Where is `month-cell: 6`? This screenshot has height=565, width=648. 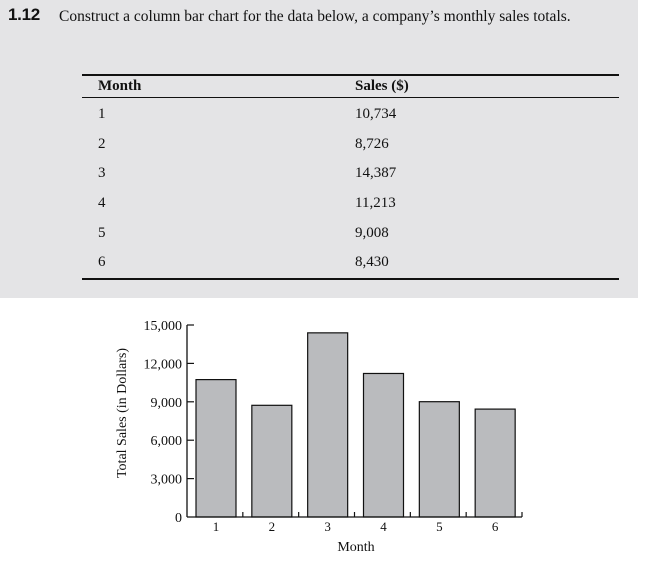 month-cell: 6 is located at coordinates (102, 262).